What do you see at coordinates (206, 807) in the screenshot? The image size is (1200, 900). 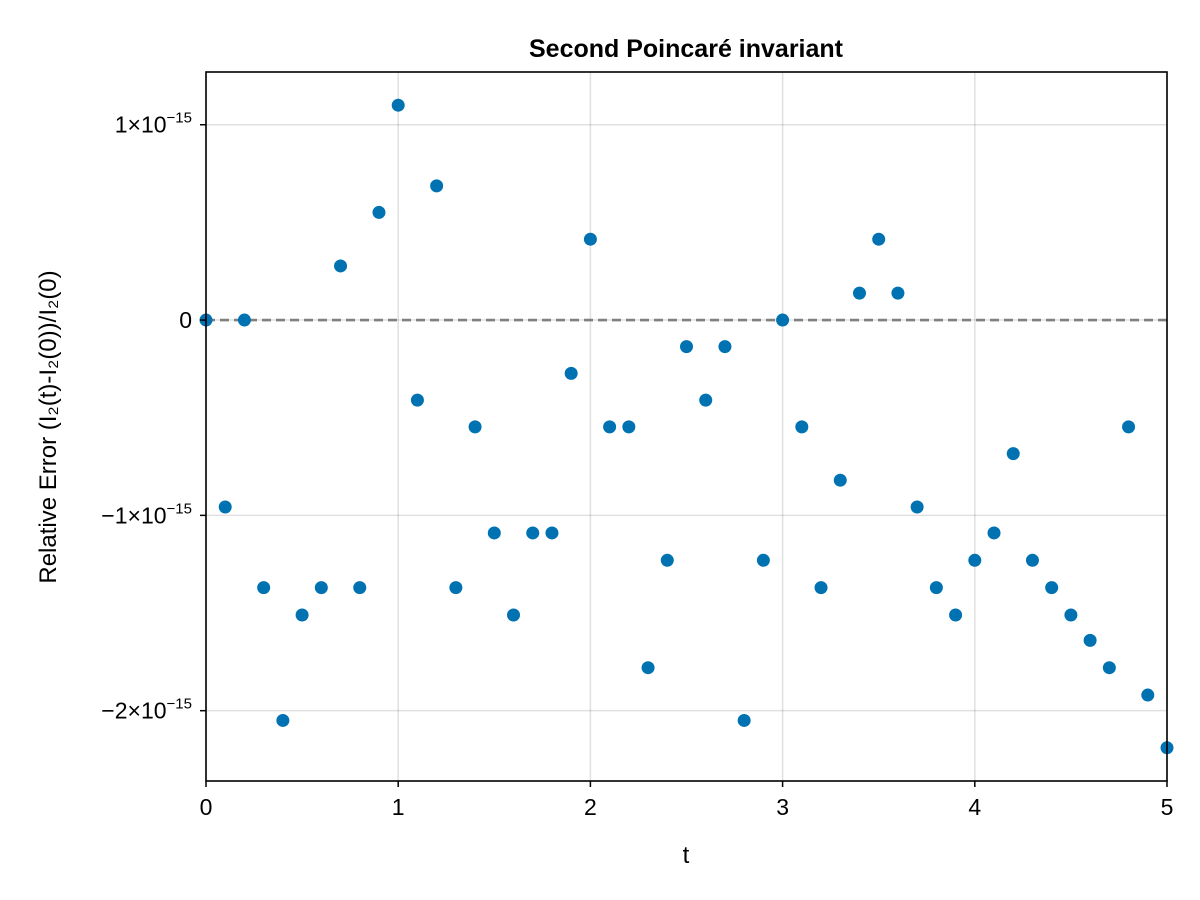 I see `x-tick-label: 0` at bounding box center [206, 807].